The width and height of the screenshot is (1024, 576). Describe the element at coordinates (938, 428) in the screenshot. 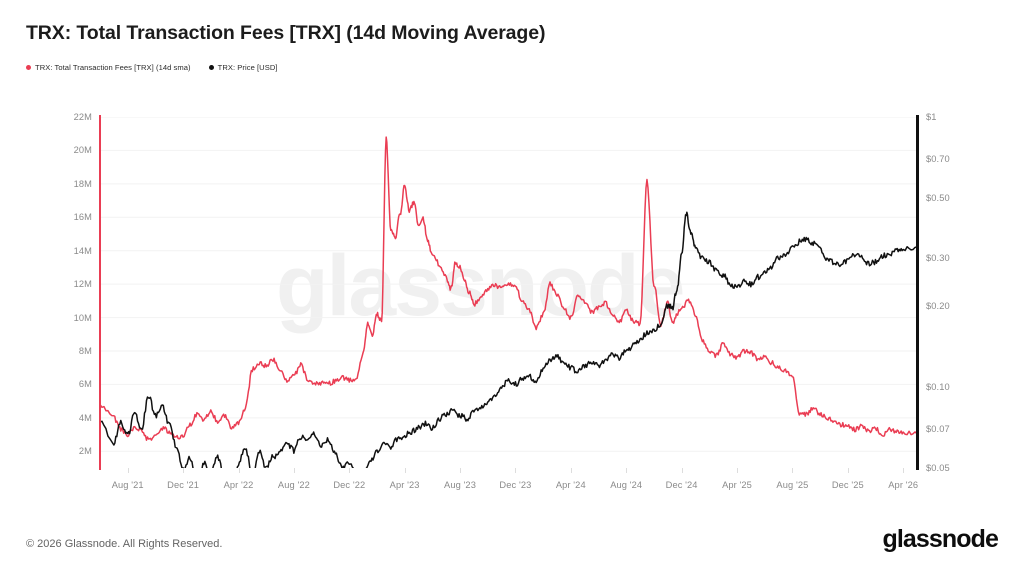

I see `right-tick-label: $0.07` at that location.